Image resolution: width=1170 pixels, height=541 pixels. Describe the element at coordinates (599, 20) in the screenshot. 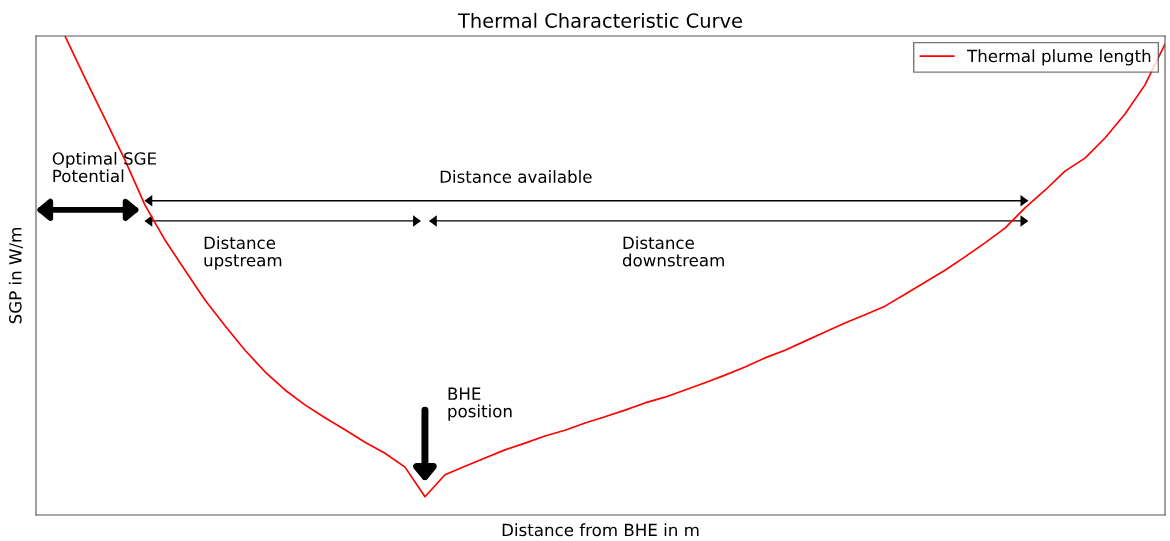

I see `chart-title: Thermal Characteristic Curve` at that location.